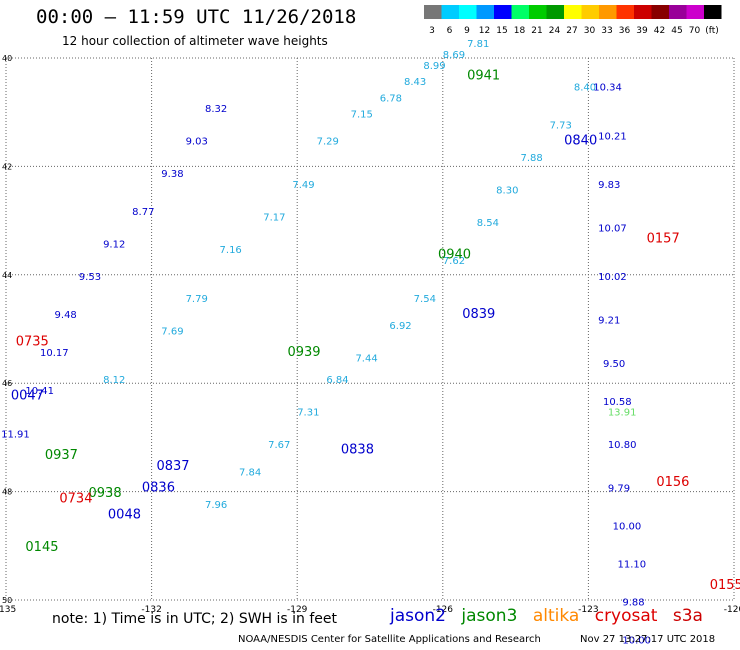  Describe the element at coordinates (585, 88) in the screenshot. I see `data-point-label: 8.40` at that location.